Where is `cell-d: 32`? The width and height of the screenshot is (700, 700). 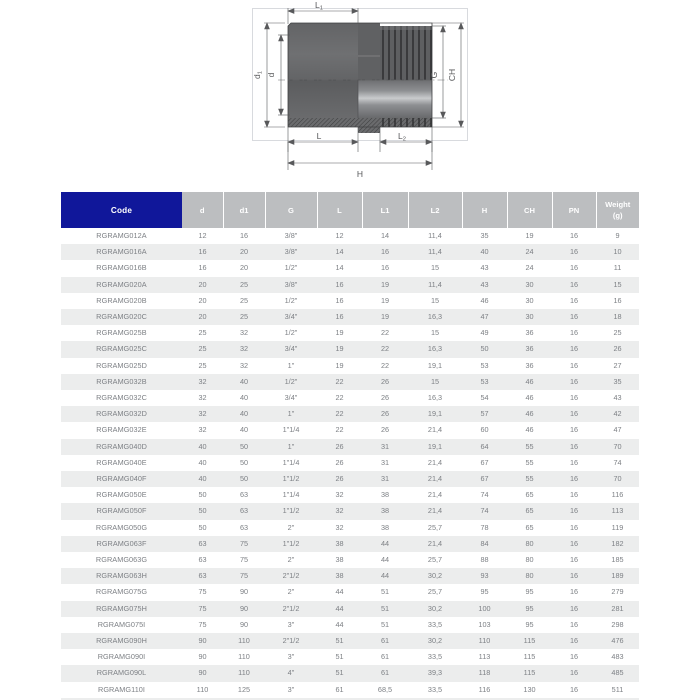
cell-d: 32 is located at coordinates (202, 398).